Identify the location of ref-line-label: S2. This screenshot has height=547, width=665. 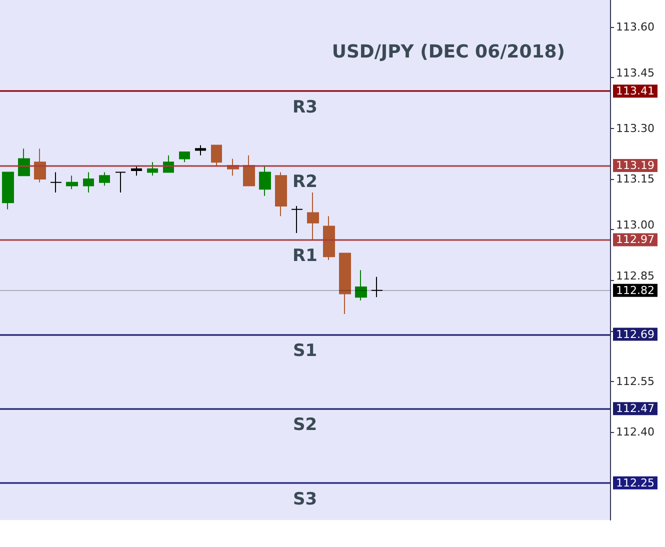
(305, 425).